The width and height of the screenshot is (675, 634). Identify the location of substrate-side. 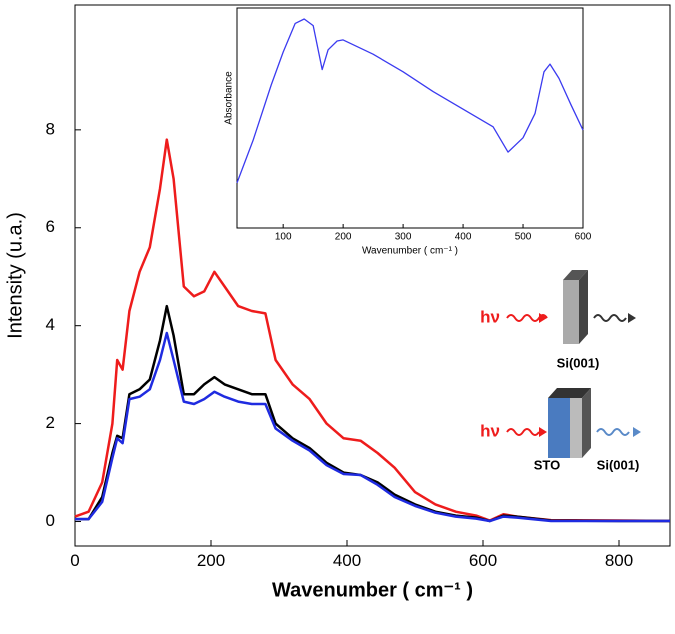
(583, 307).